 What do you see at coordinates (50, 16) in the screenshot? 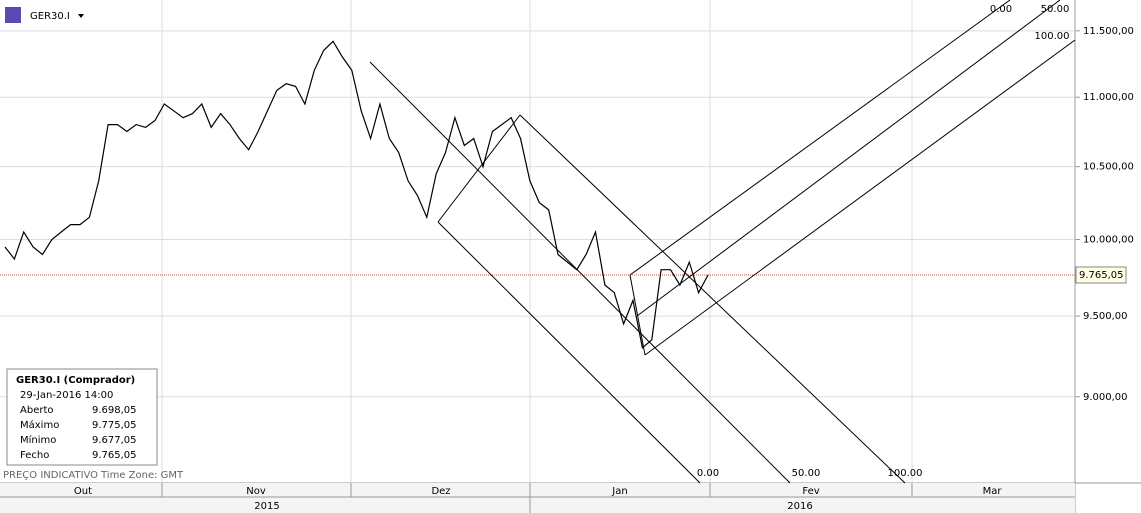
I see `symbol: GER30.I` at bounding box center [50, 16].